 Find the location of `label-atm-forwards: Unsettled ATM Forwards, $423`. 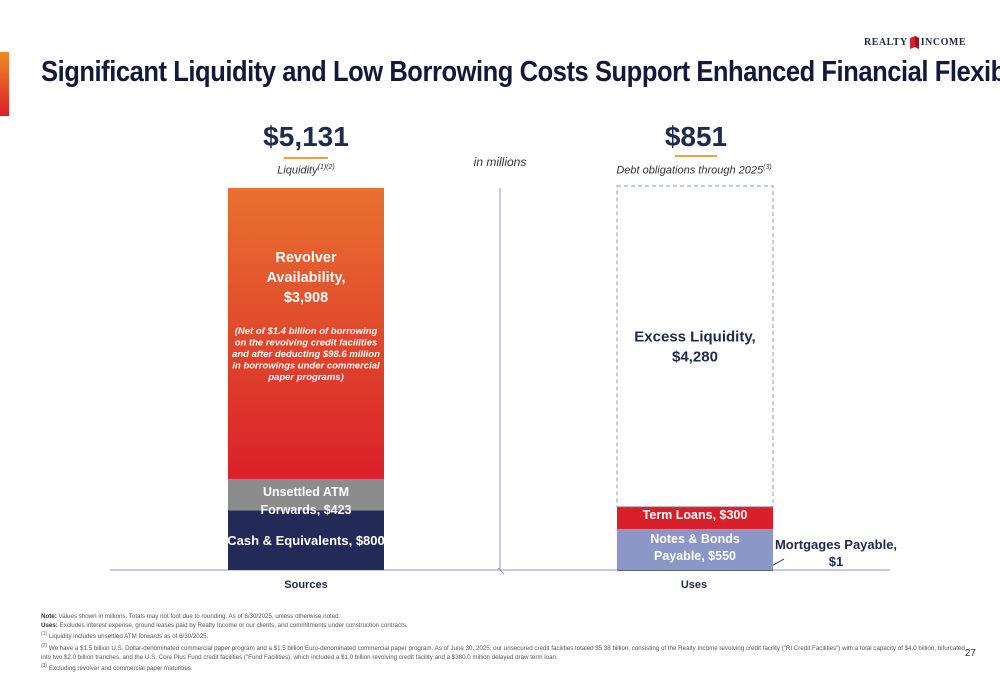

label-atm-forwards: Unsettled ATM Forwards, $423 is located at coordinates (305, 501).